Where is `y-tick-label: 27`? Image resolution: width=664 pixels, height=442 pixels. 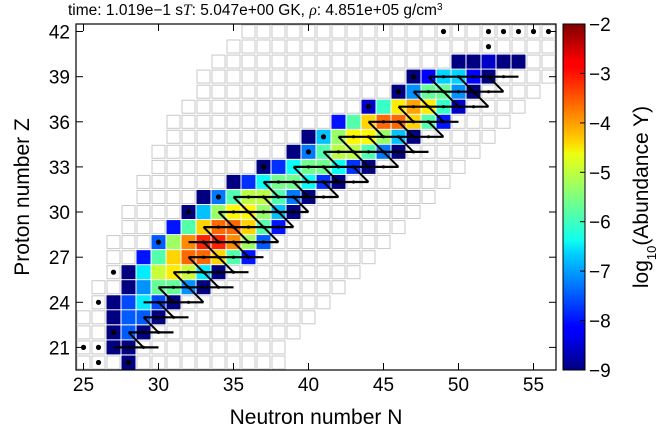
y-tick-label: 27 is located at coordinates (59, 258).